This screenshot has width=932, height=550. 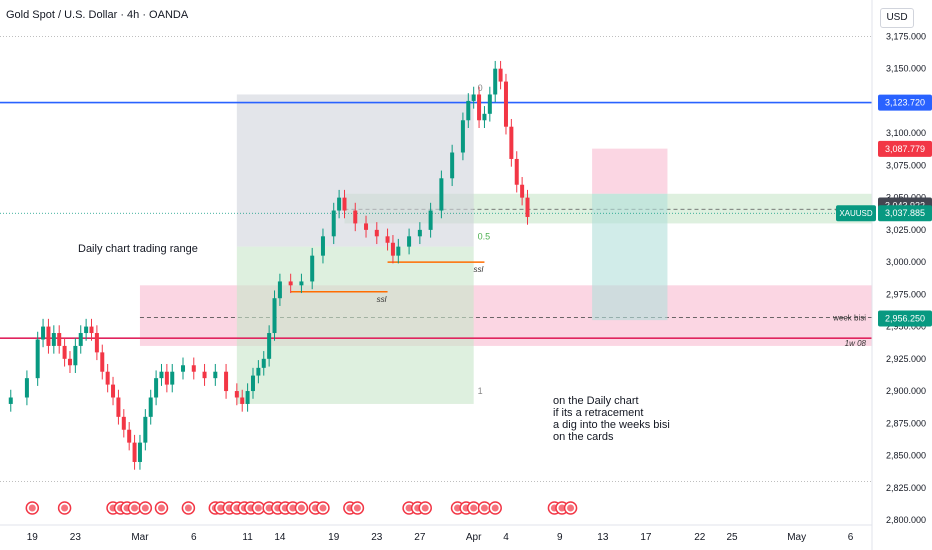 I want to click on x-tick-label: 19, so click(x=33, y=537).